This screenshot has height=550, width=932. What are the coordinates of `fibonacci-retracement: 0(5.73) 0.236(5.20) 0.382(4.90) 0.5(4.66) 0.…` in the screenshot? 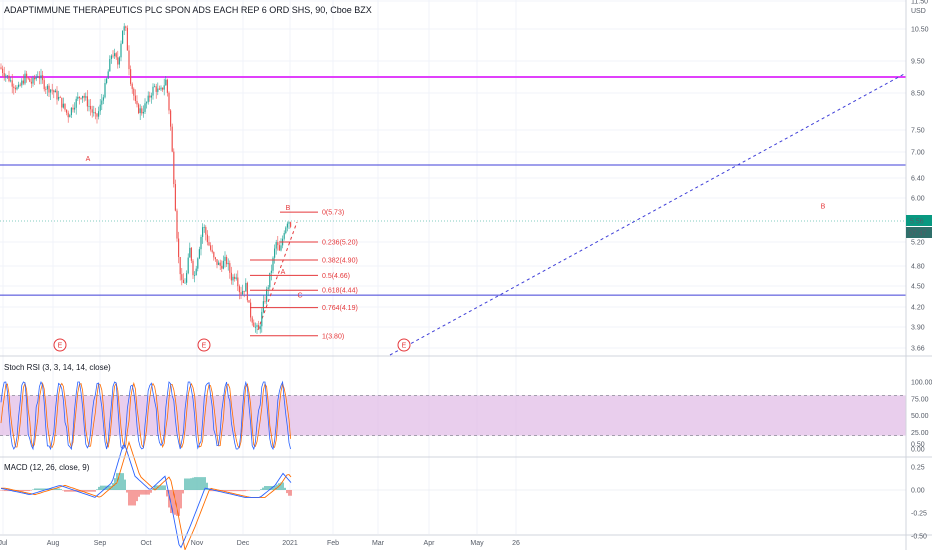 It's located at (304, 275).